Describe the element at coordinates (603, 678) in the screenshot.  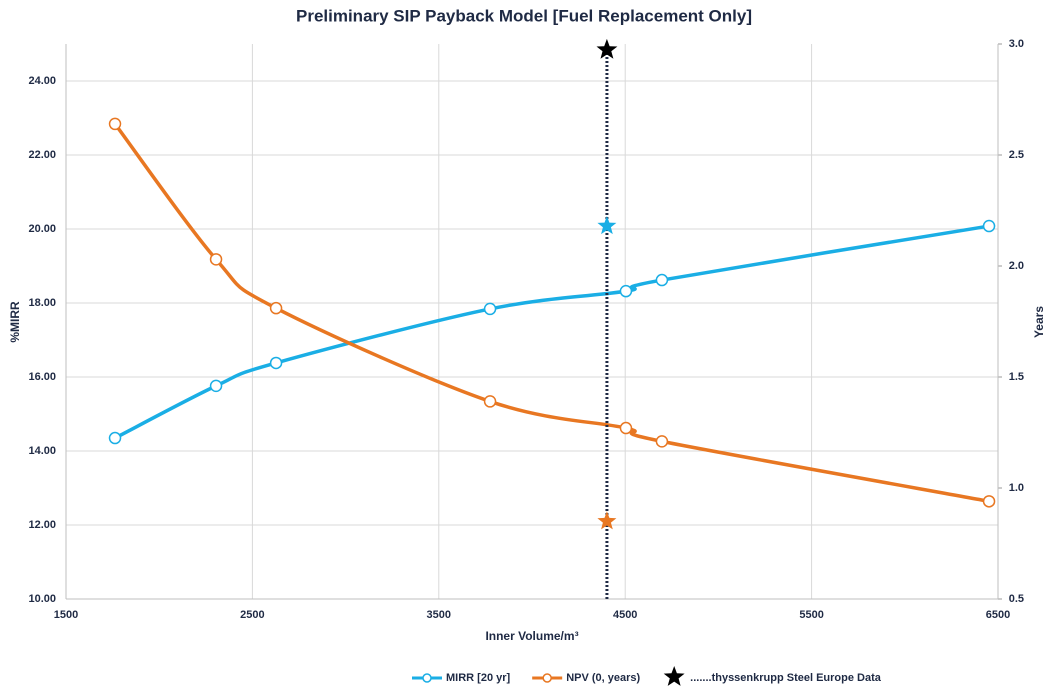
I see `legend-label: NPV (0, years)` at that location.